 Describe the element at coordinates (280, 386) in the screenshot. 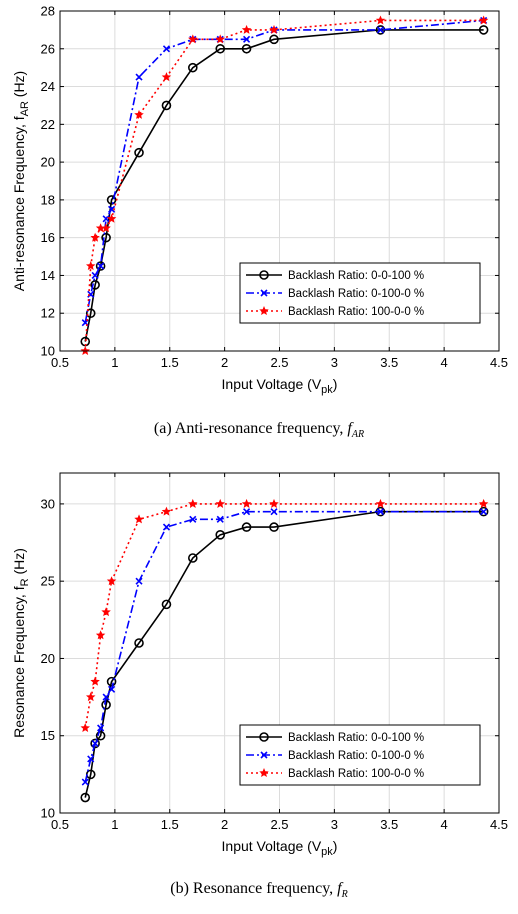

I see `x-axis-label: Input Voltage (Vpk)` at that location.